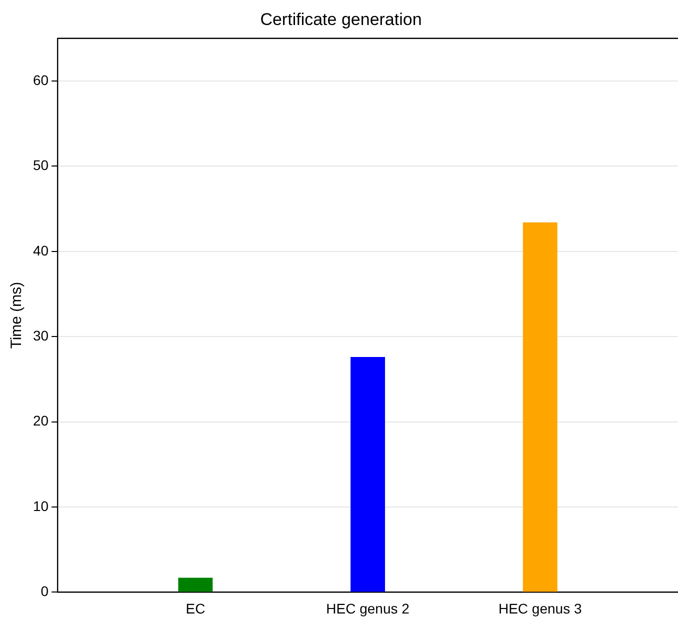 The image size is (678, 625). What do you see at coordinates (40, 80) in the screenshot?
I see `y-tick-label: 60` at bounding box center [40, 80].